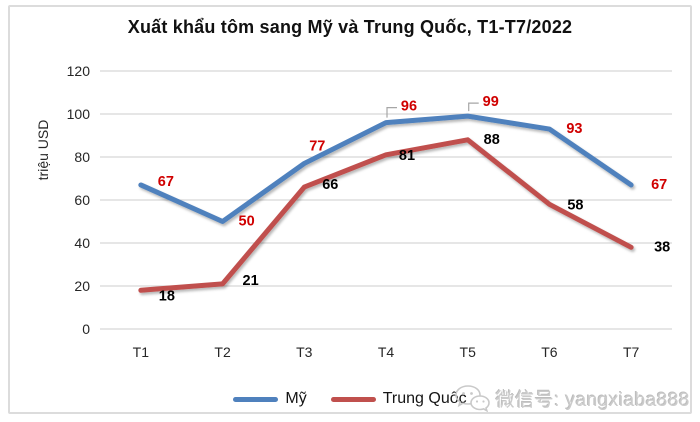 Image resolution: width=700 pixels, height=422 pixels. What do you see at coordinates (251, 281) in the screenshot?
I see `data-label: 21` at bounding box center [251, 281].